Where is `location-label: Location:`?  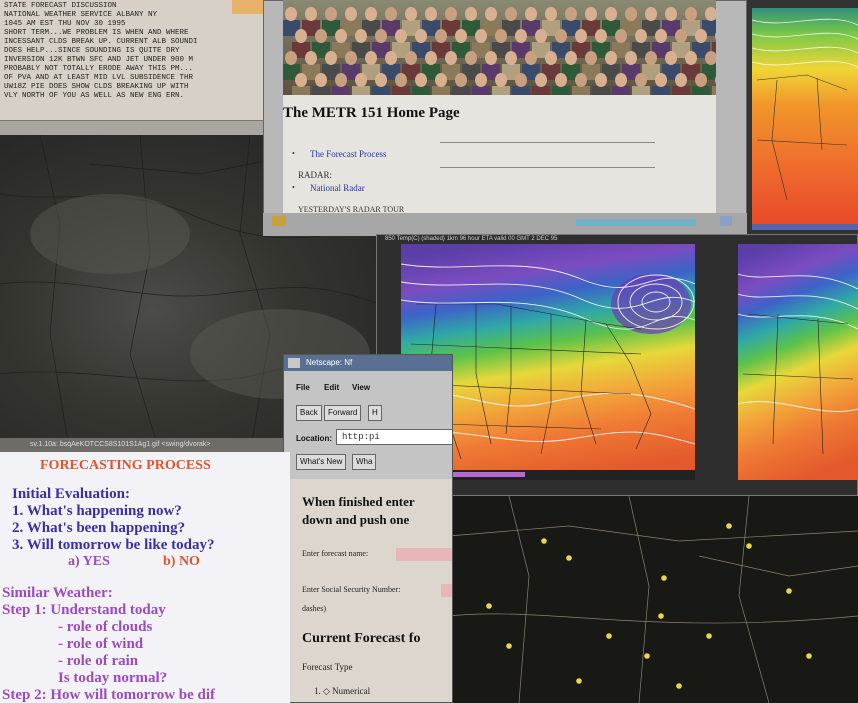 location-label: Location: is located at coordinates (314, 438).